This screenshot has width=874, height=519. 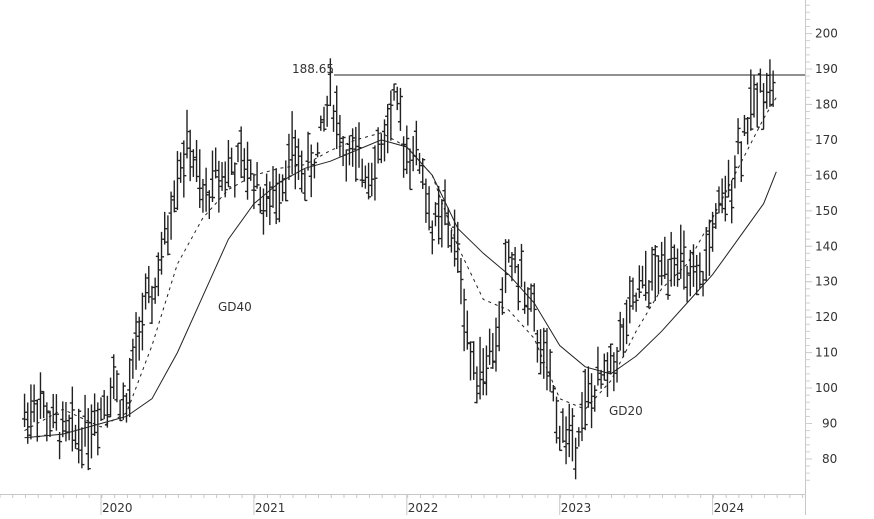 What do you see at coordinates (826, 34) in the screenshot?
I see `price-tick-label: 200` at bounding box center [826, 34].